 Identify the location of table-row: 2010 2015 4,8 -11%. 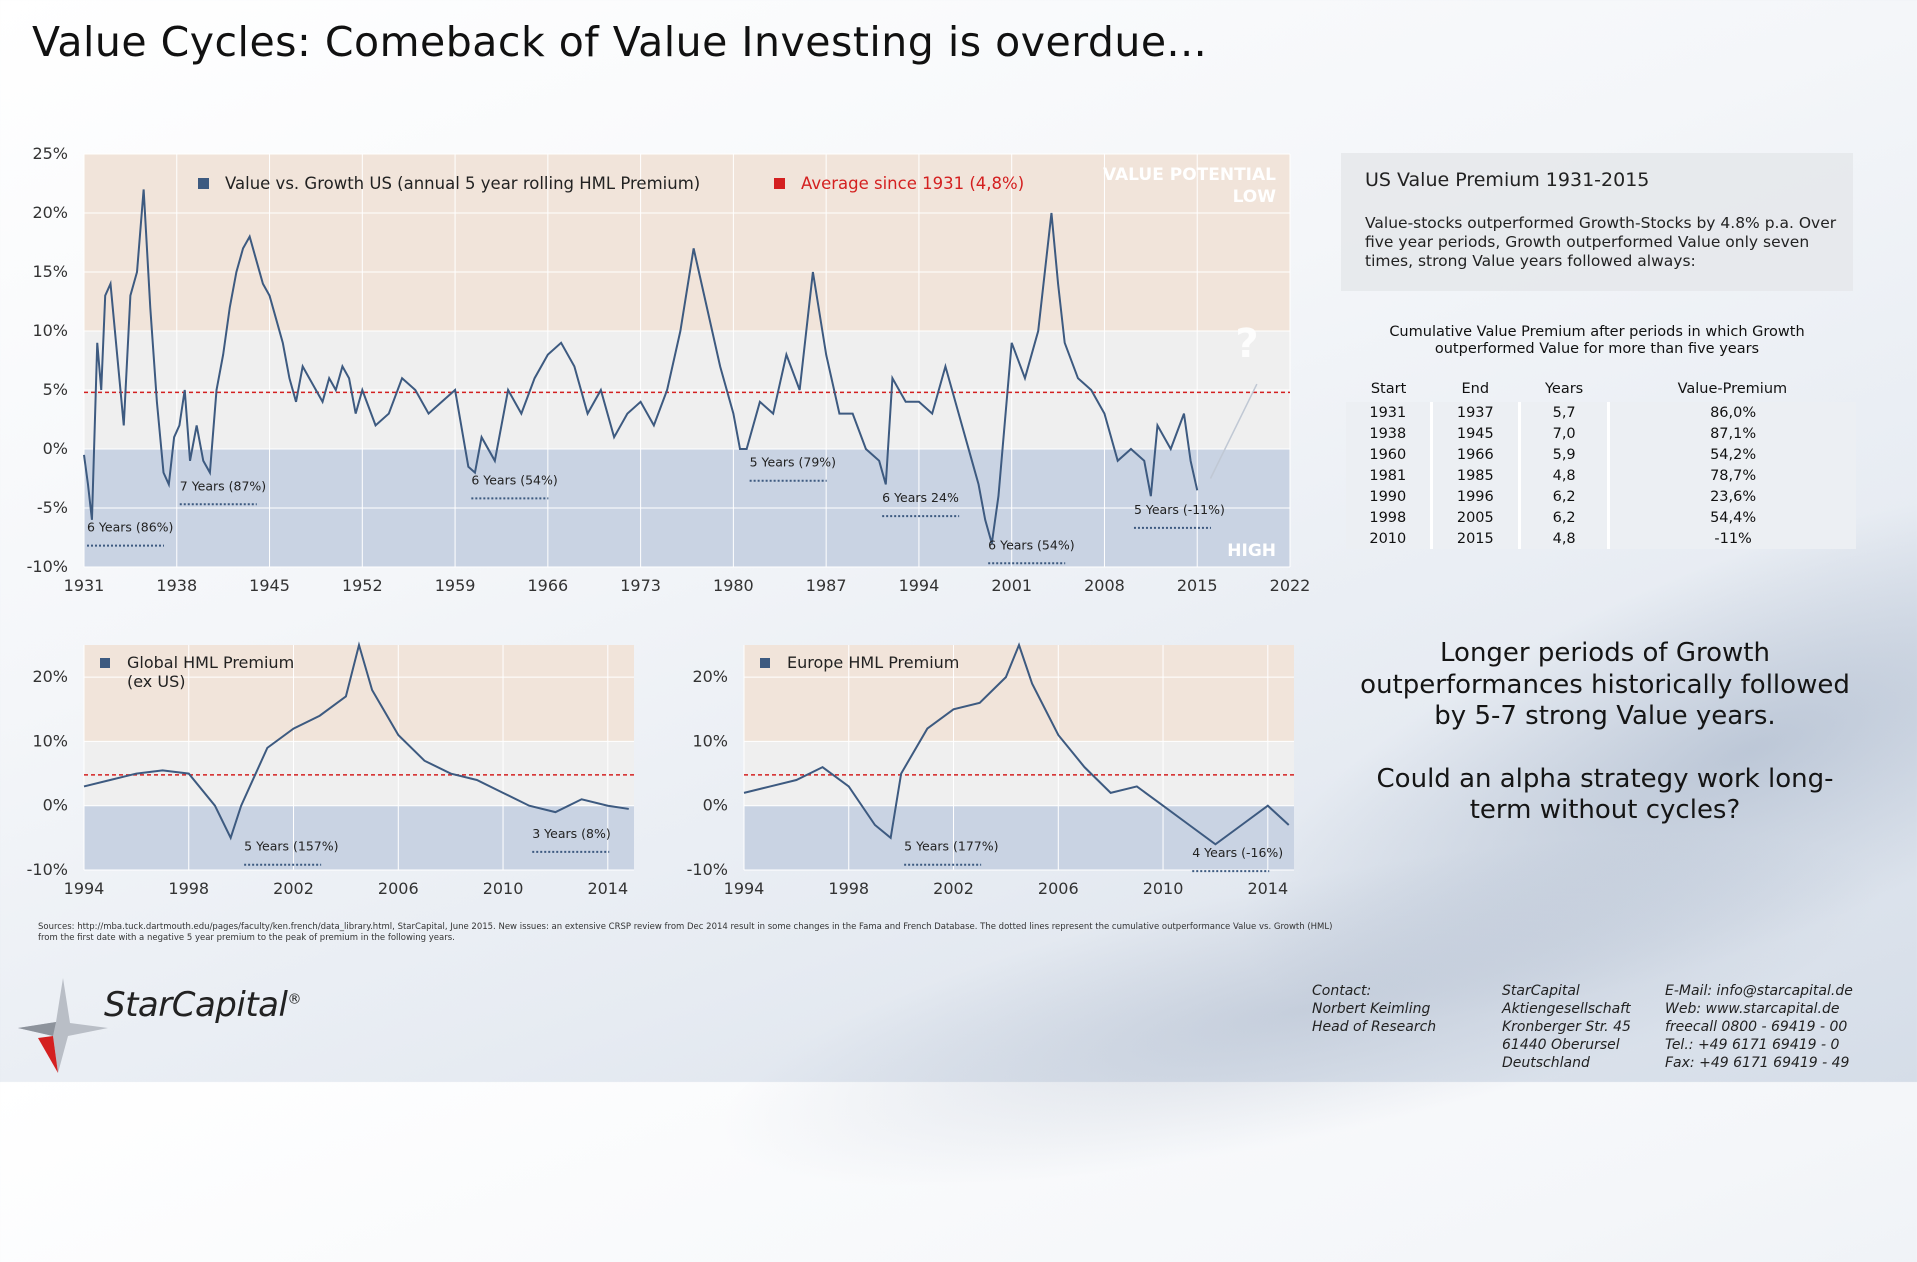
(1601, 538).